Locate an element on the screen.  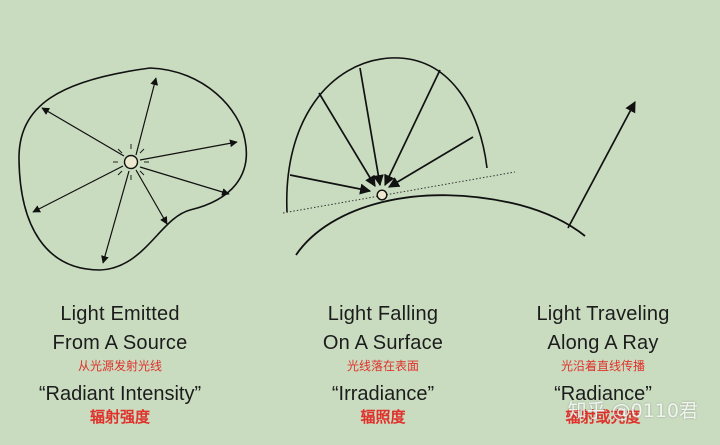
panel-caption-cn: 从光源发射光线 is located at coordinates (119, 366).